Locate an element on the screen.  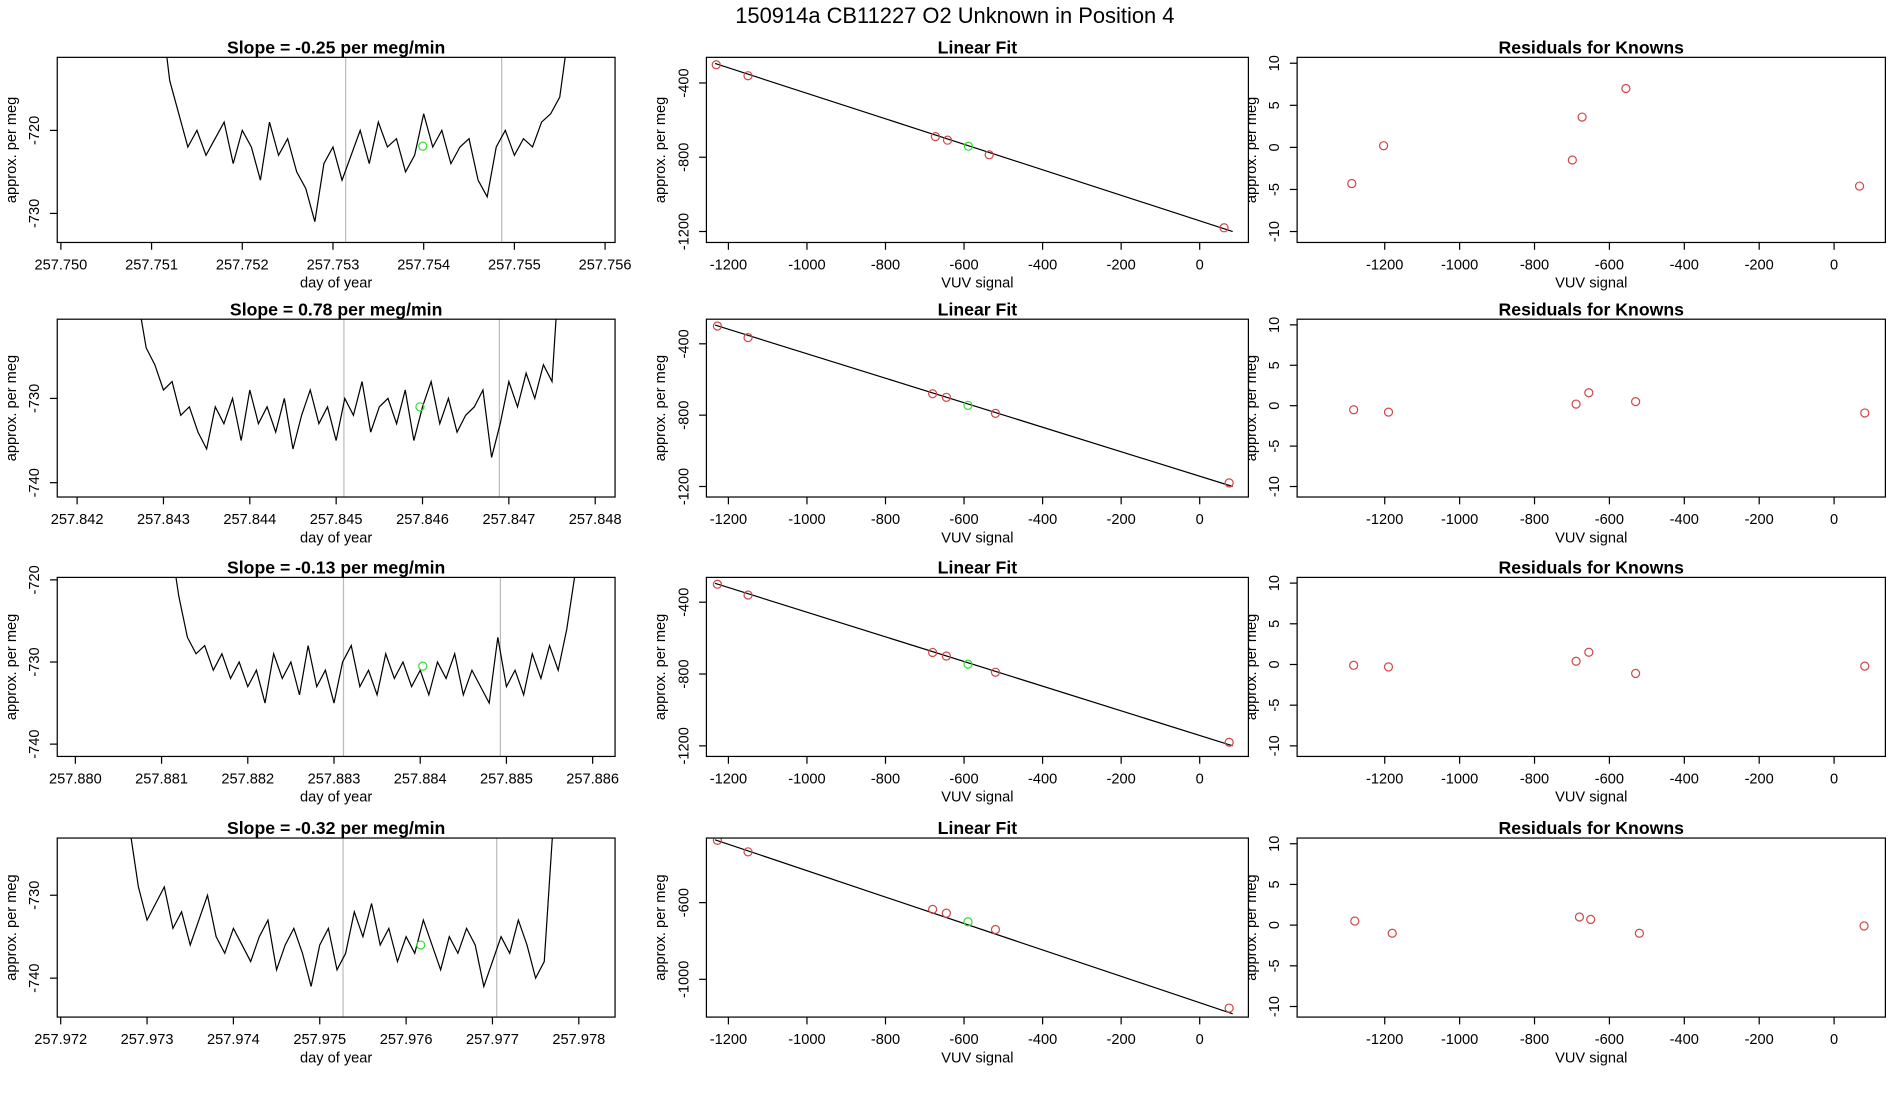
data-line is located at coordinates (366, 139).